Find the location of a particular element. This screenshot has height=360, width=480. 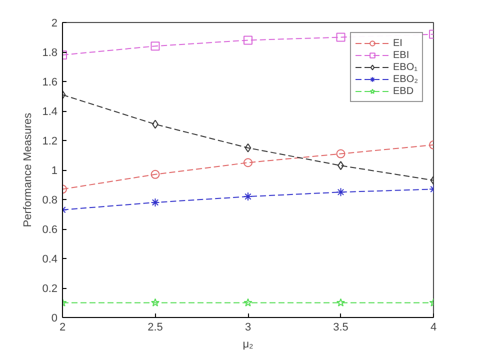

x-tick-label: 3 is located at coordinates (248, 328).